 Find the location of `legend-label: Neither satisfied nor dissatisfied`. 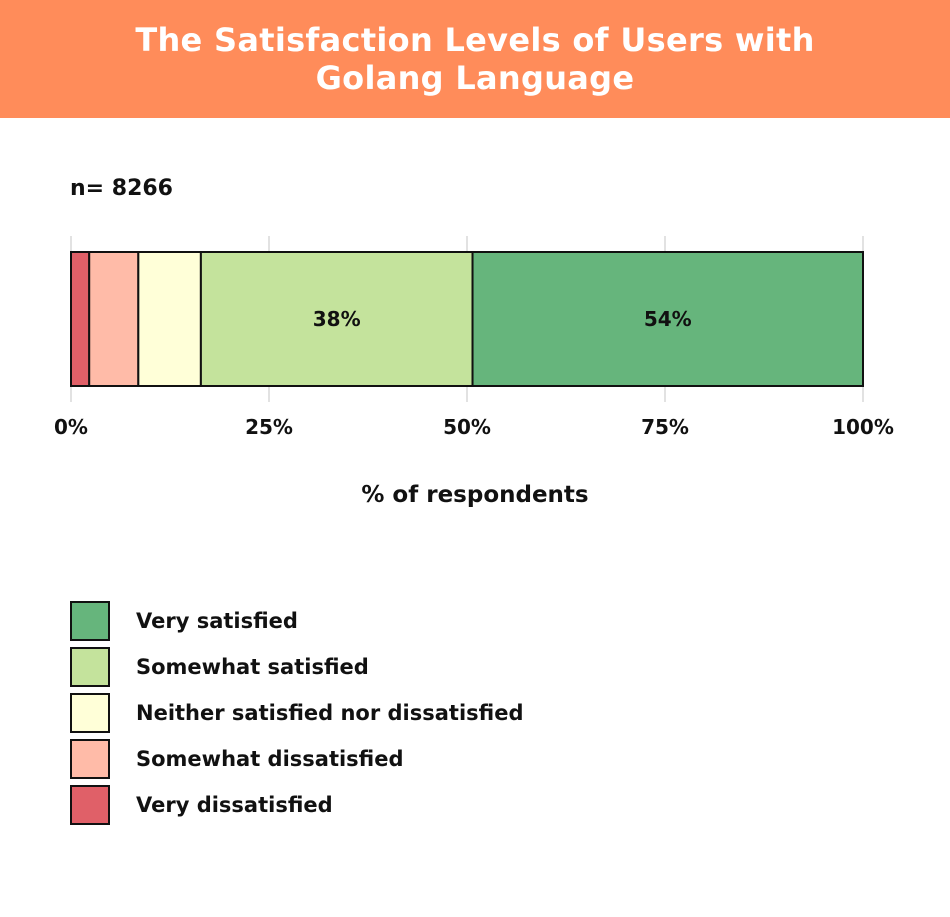

legend-label: Neither satisfied nor dissatisfied is located at coordinates (330, 713).